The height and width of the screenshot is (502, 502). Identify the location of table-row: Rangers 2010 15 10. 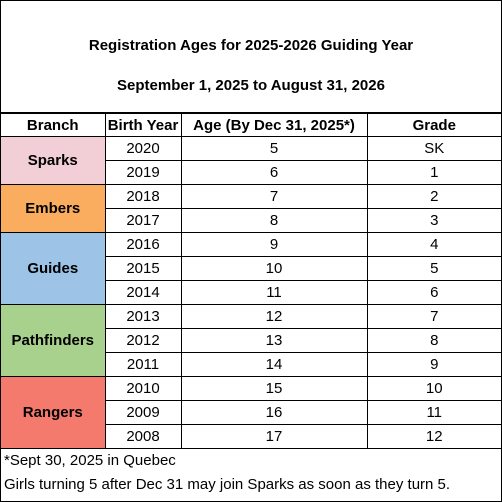
(251, 412).